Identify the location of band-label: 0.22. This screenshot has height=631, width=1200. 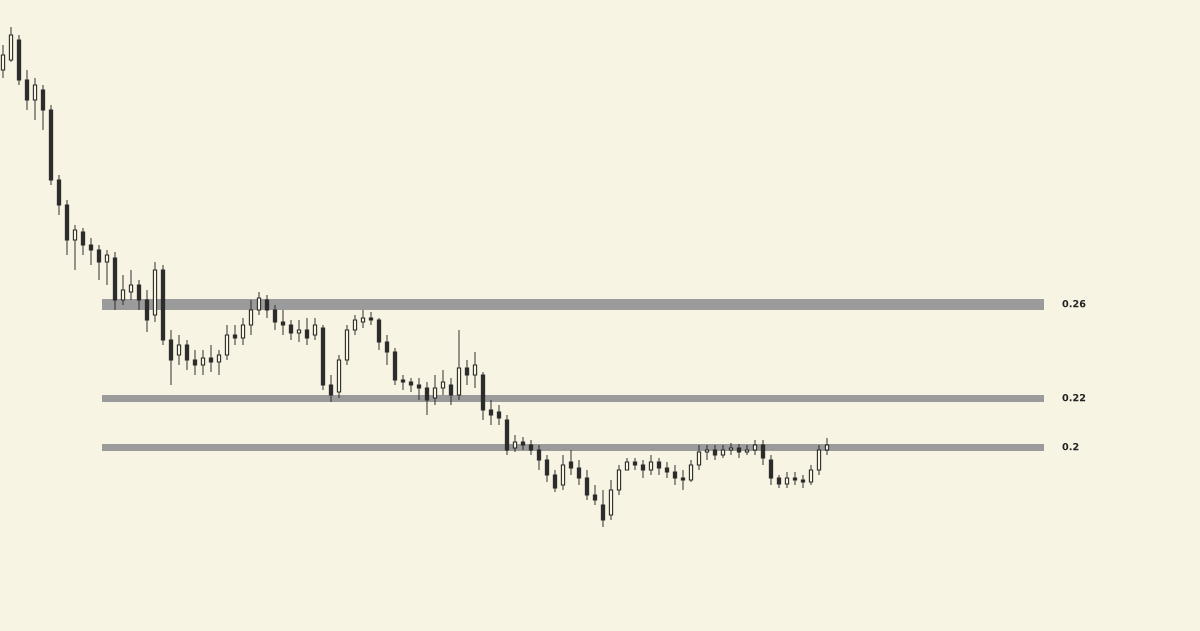
(1074, 397).